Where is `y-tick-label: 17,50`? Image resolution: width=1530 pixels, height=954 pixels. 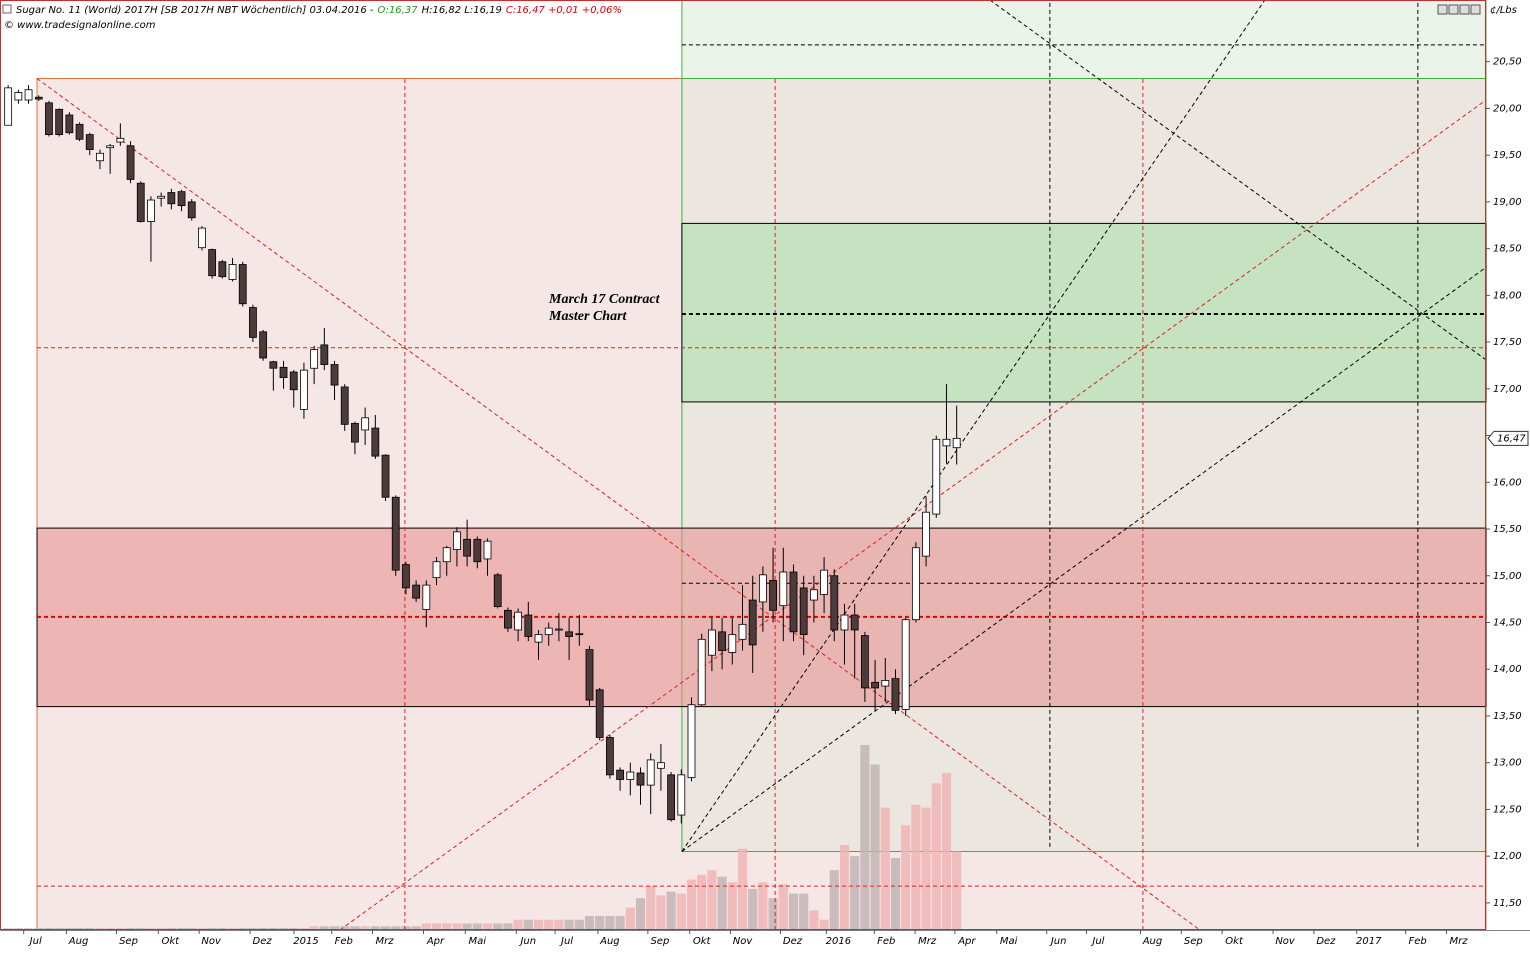
y-tick-label: 17,50 is located at coordinates (1507, 342).